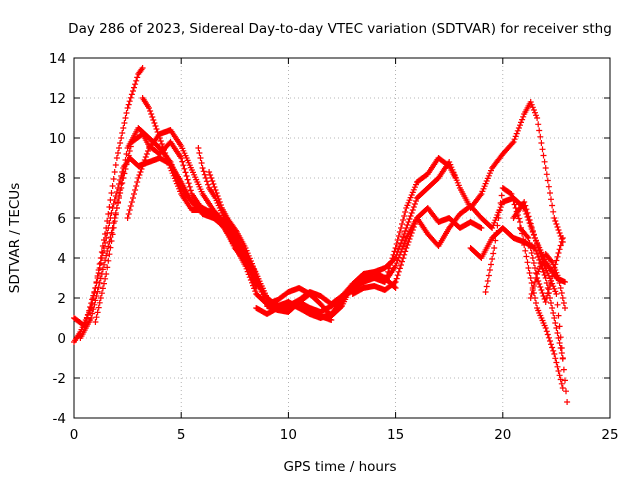  I want to click on y-axis-label: SDTVAR / TECUs, so click(15, 238).